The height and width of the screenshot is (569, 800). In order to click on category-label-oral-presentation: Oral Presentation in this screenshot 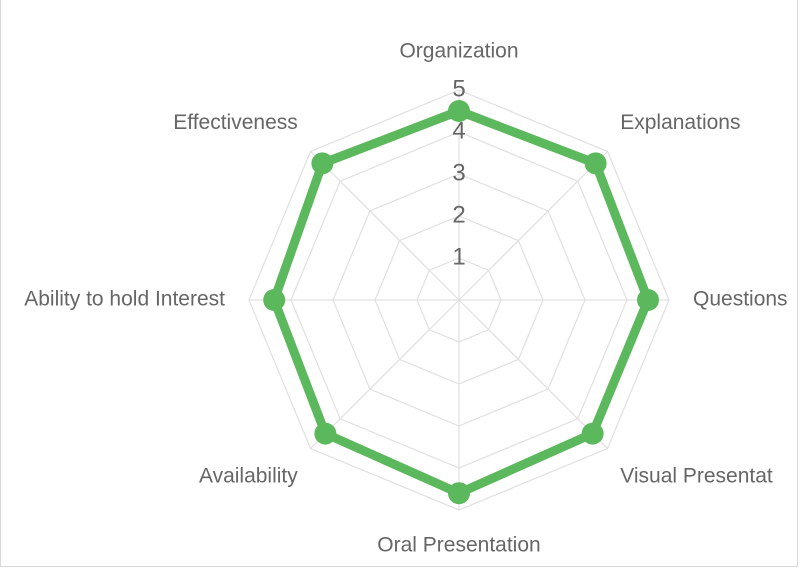, I will do `click(458, 545)`.